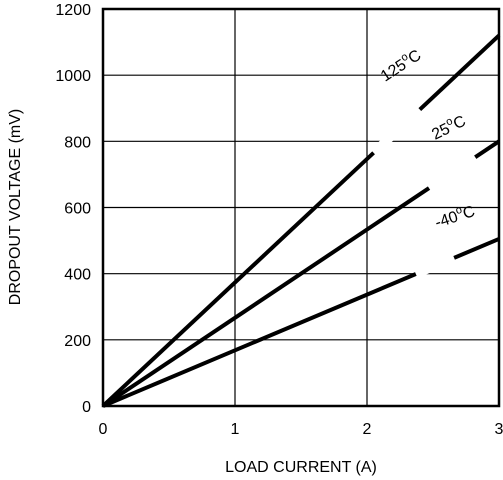 Image resolution: width=503 pixels, height=480 pixels. I want to click on y-tick-label: 800, so click(77, 142).